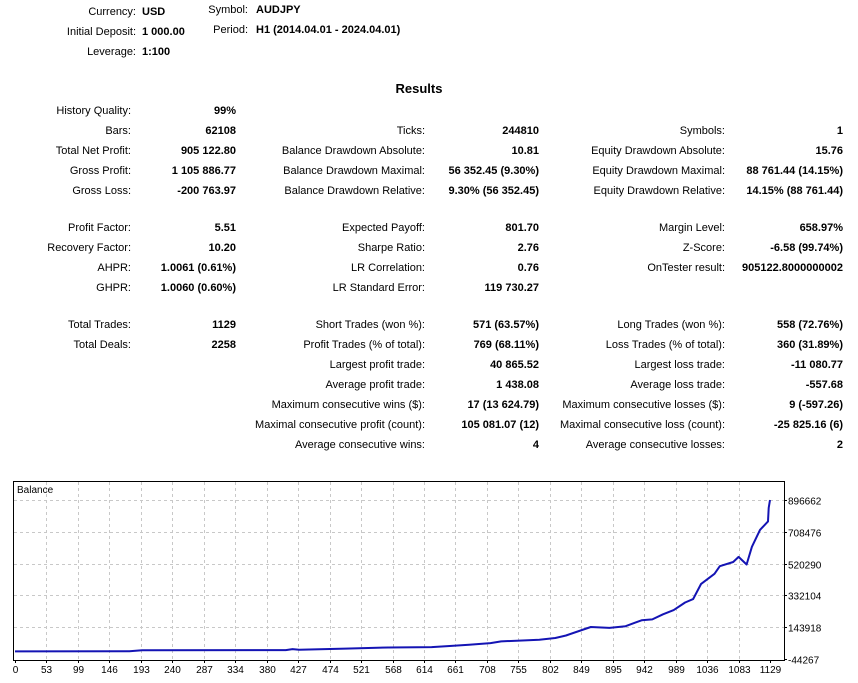 The height and width of the screenshot is (683, 858). Describe the element at coordinates (424, 670) in the screenshot. I see `x-tick-label: 614` at that location.